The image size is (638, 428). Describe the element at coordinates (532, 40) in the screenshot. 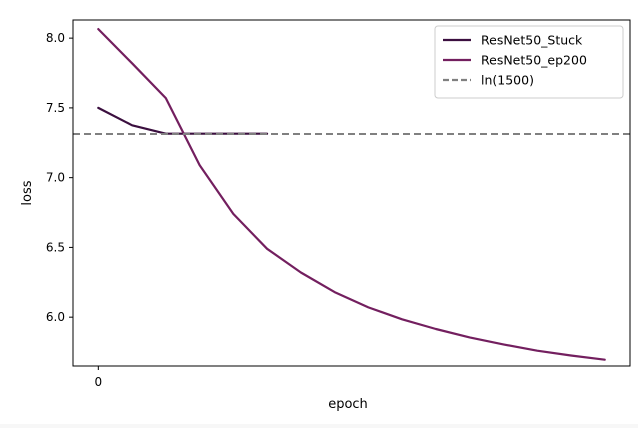

I see `legend-label-0: ResNet50_Stuck` at that location.